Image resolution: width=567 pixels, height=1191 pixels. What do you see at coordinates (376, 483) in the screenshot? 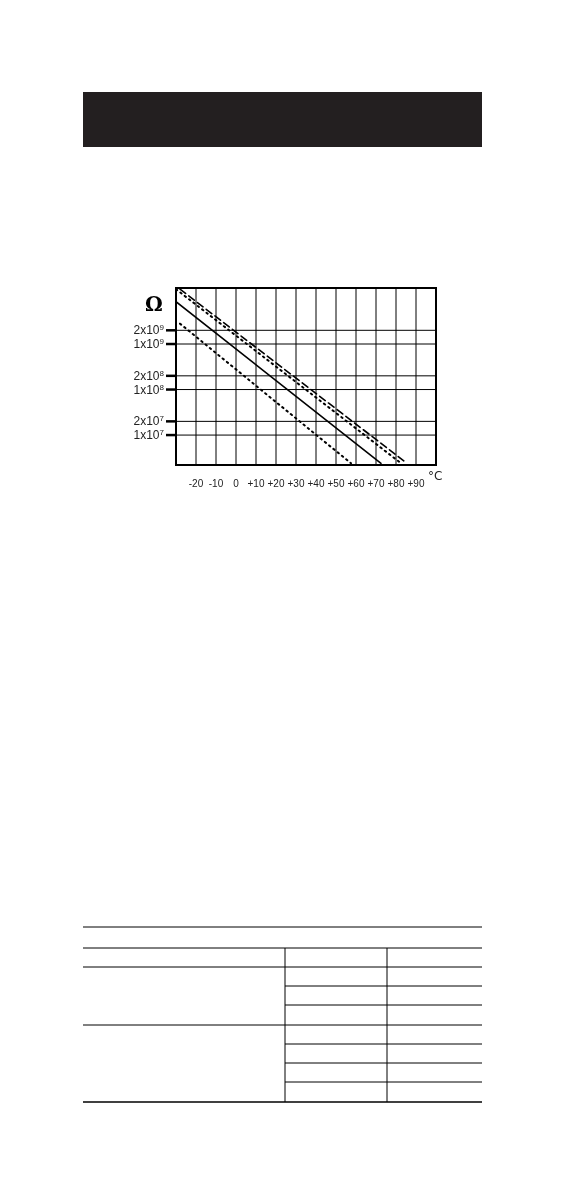
I see `x-tick-label: +70` at bounding box center [376, 483].